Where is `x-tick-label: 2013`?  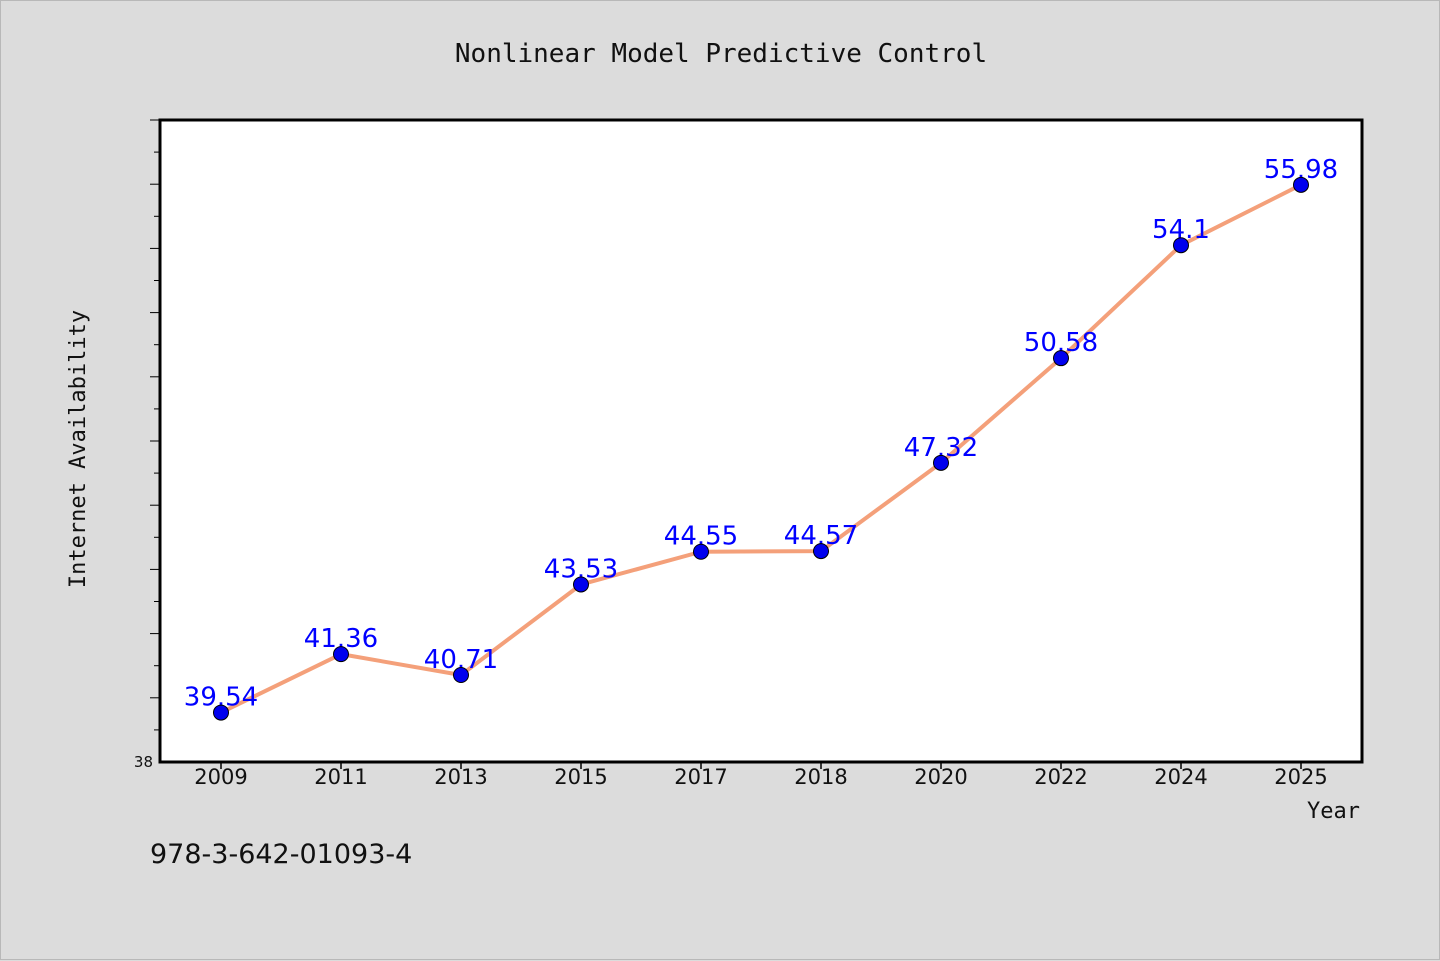
x-tick-label: 2013 is located at coordinates (460, 777).